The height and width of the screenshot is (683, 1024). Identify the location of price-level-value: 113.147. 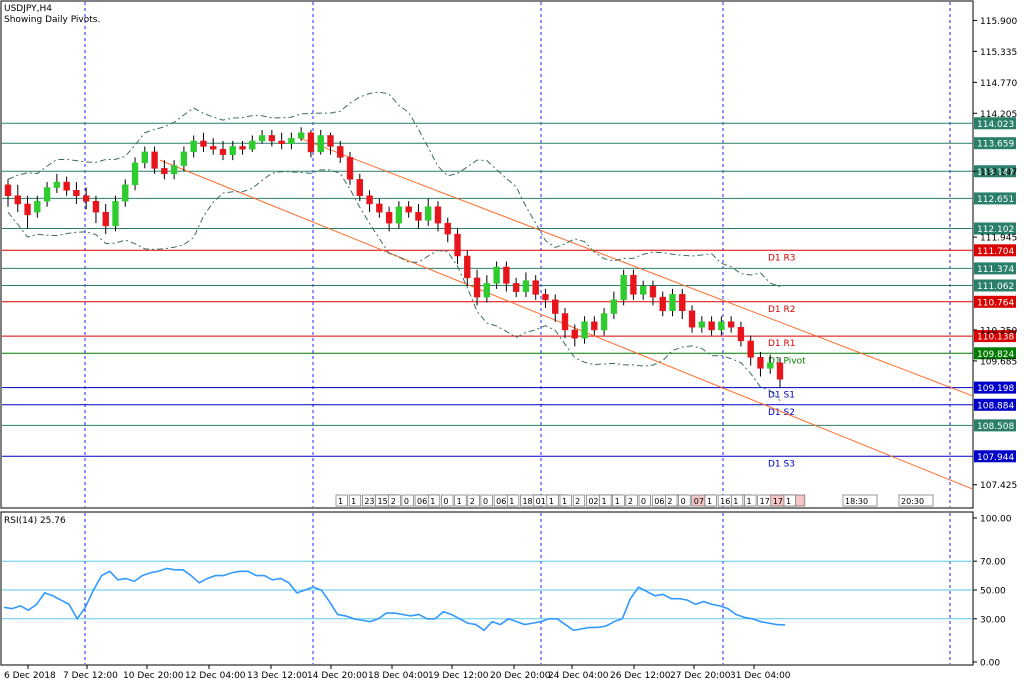
(995, 173).